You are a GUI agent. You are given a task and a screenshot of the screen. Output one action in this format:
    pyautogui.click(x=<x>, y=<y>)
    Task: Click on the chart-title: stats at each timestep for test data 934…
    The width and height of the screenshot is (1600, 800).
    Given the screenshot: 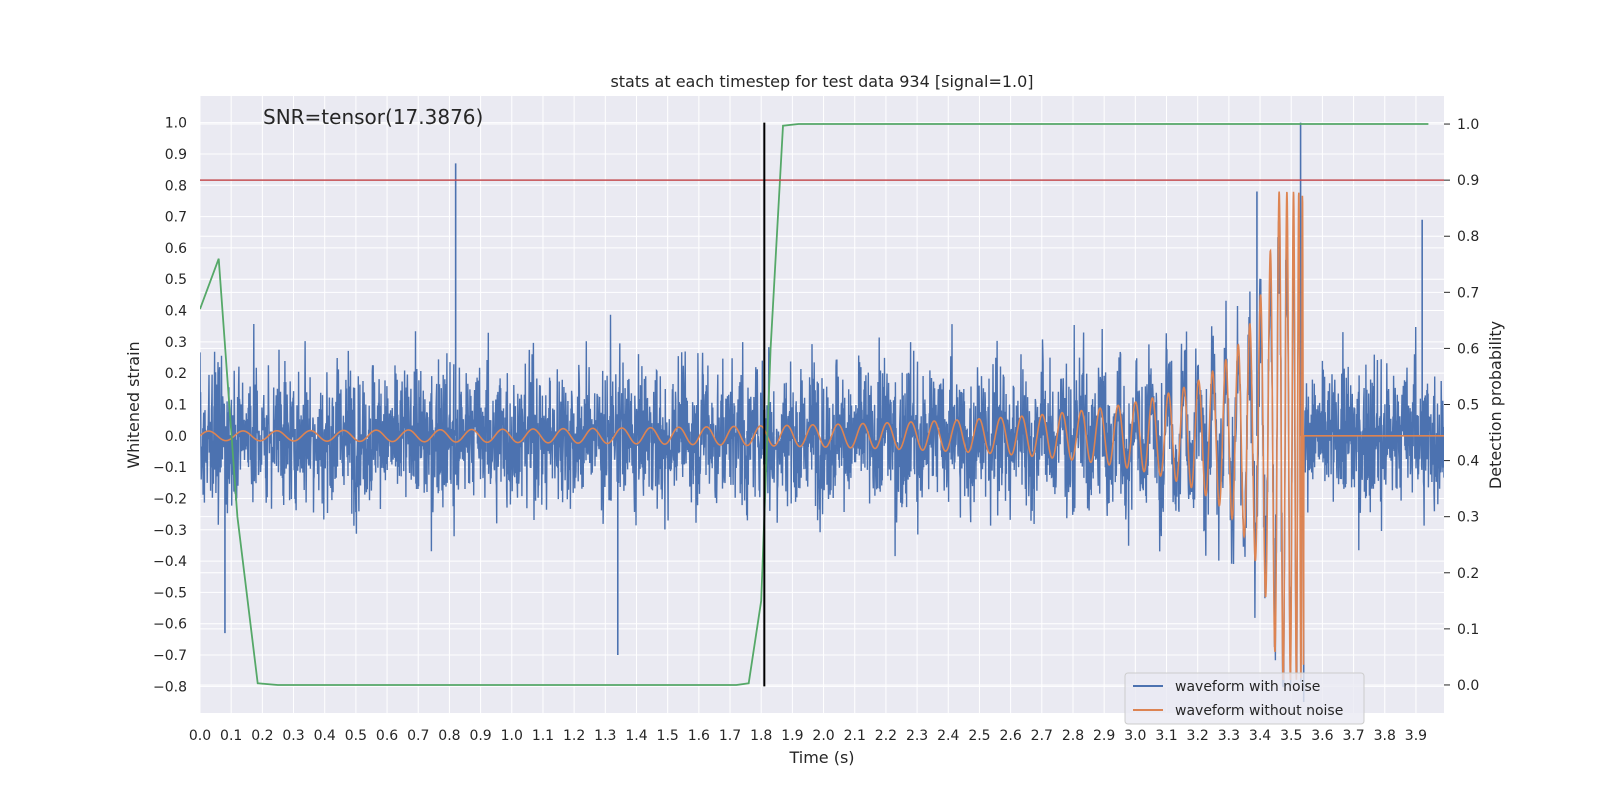 What is the action you would take?
    pyautogui.click(x=821, y=81)
    